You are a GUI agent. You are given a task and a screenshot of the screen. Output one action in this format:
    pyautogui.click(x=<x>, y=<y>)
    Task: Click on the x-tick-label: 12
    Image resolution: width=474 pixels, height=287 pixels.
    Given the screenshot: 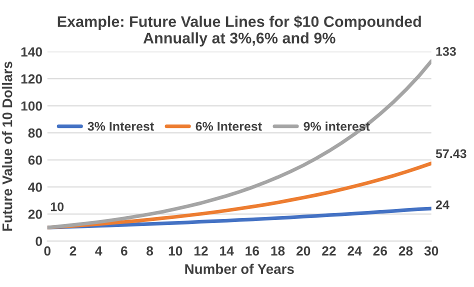 What is the action you would take?
    pyautogui.click(x=201, y=251)
    